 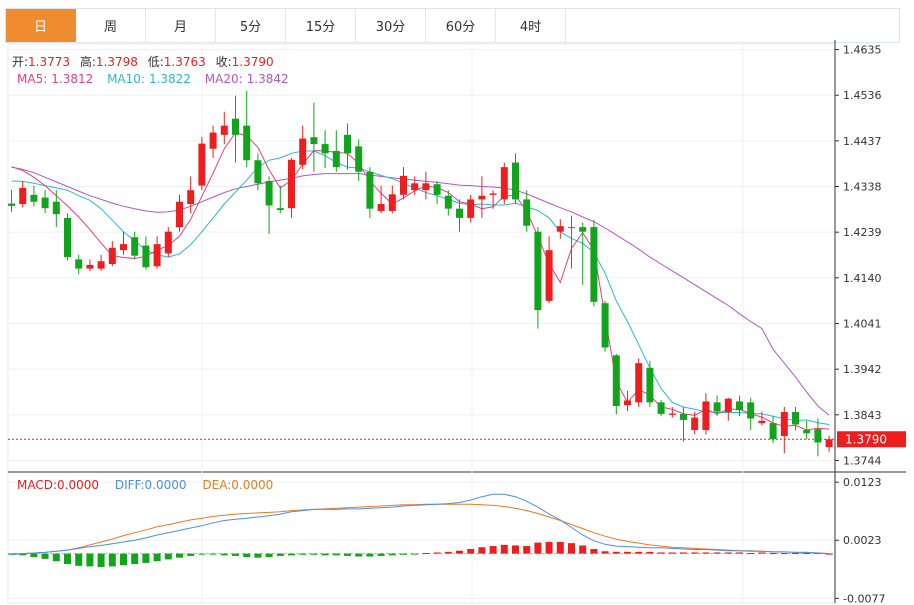 I want to click on period-tabs: 日周月 5分 15分 30分 60分 4时, so click(x=452, y=25).